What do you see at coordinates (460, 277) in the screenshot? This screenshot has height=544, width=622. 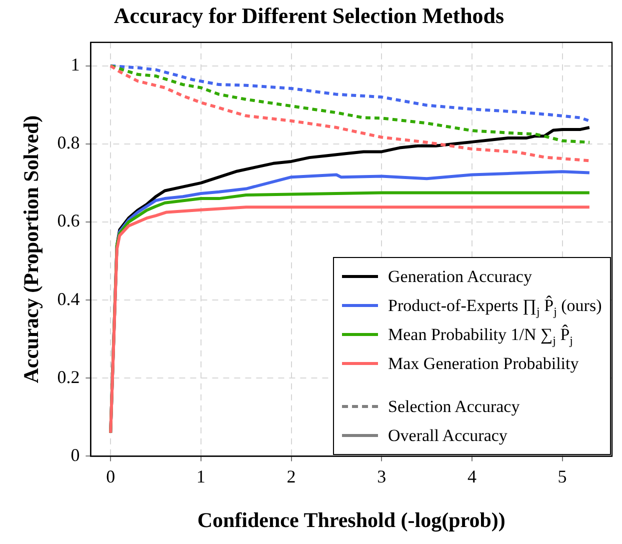 I see `legend-label: Generation Accuracy` at bounding box center [460, 277].